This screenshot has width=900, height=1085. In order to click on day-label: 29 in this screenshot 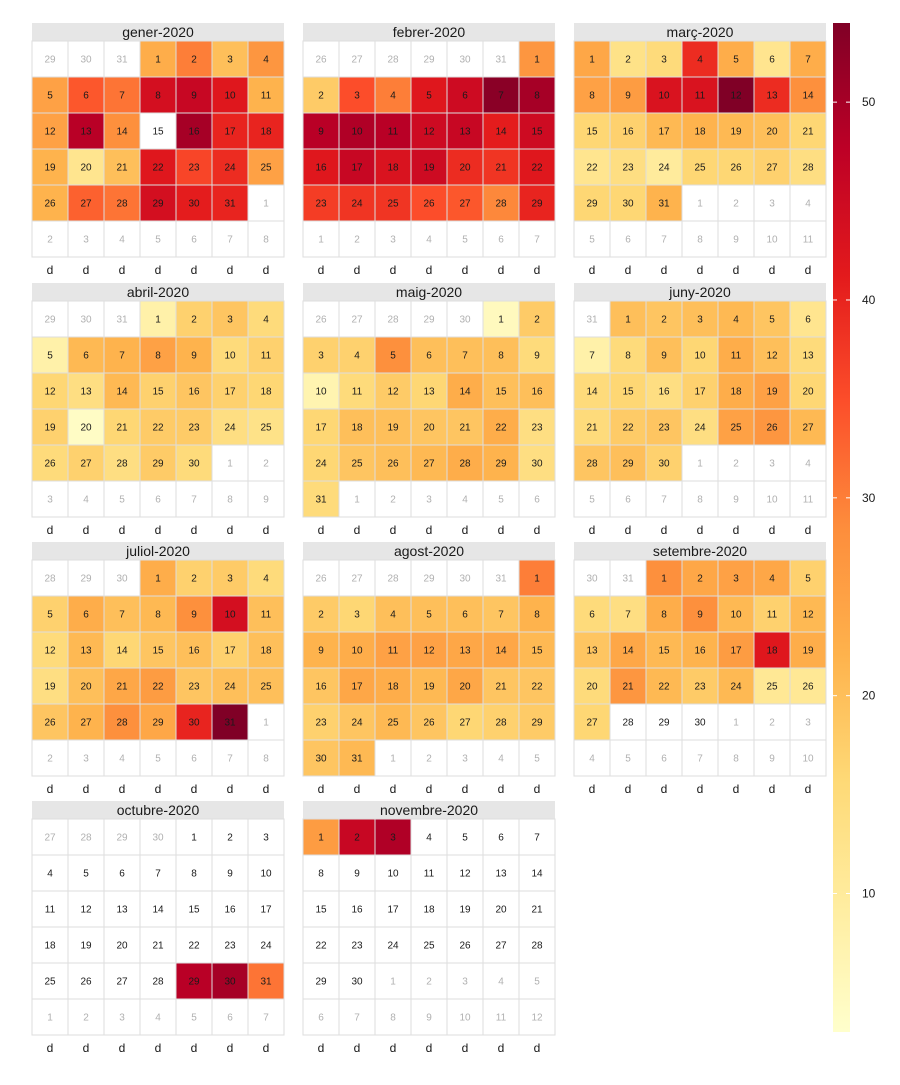, I will do `click(50, 60)`.